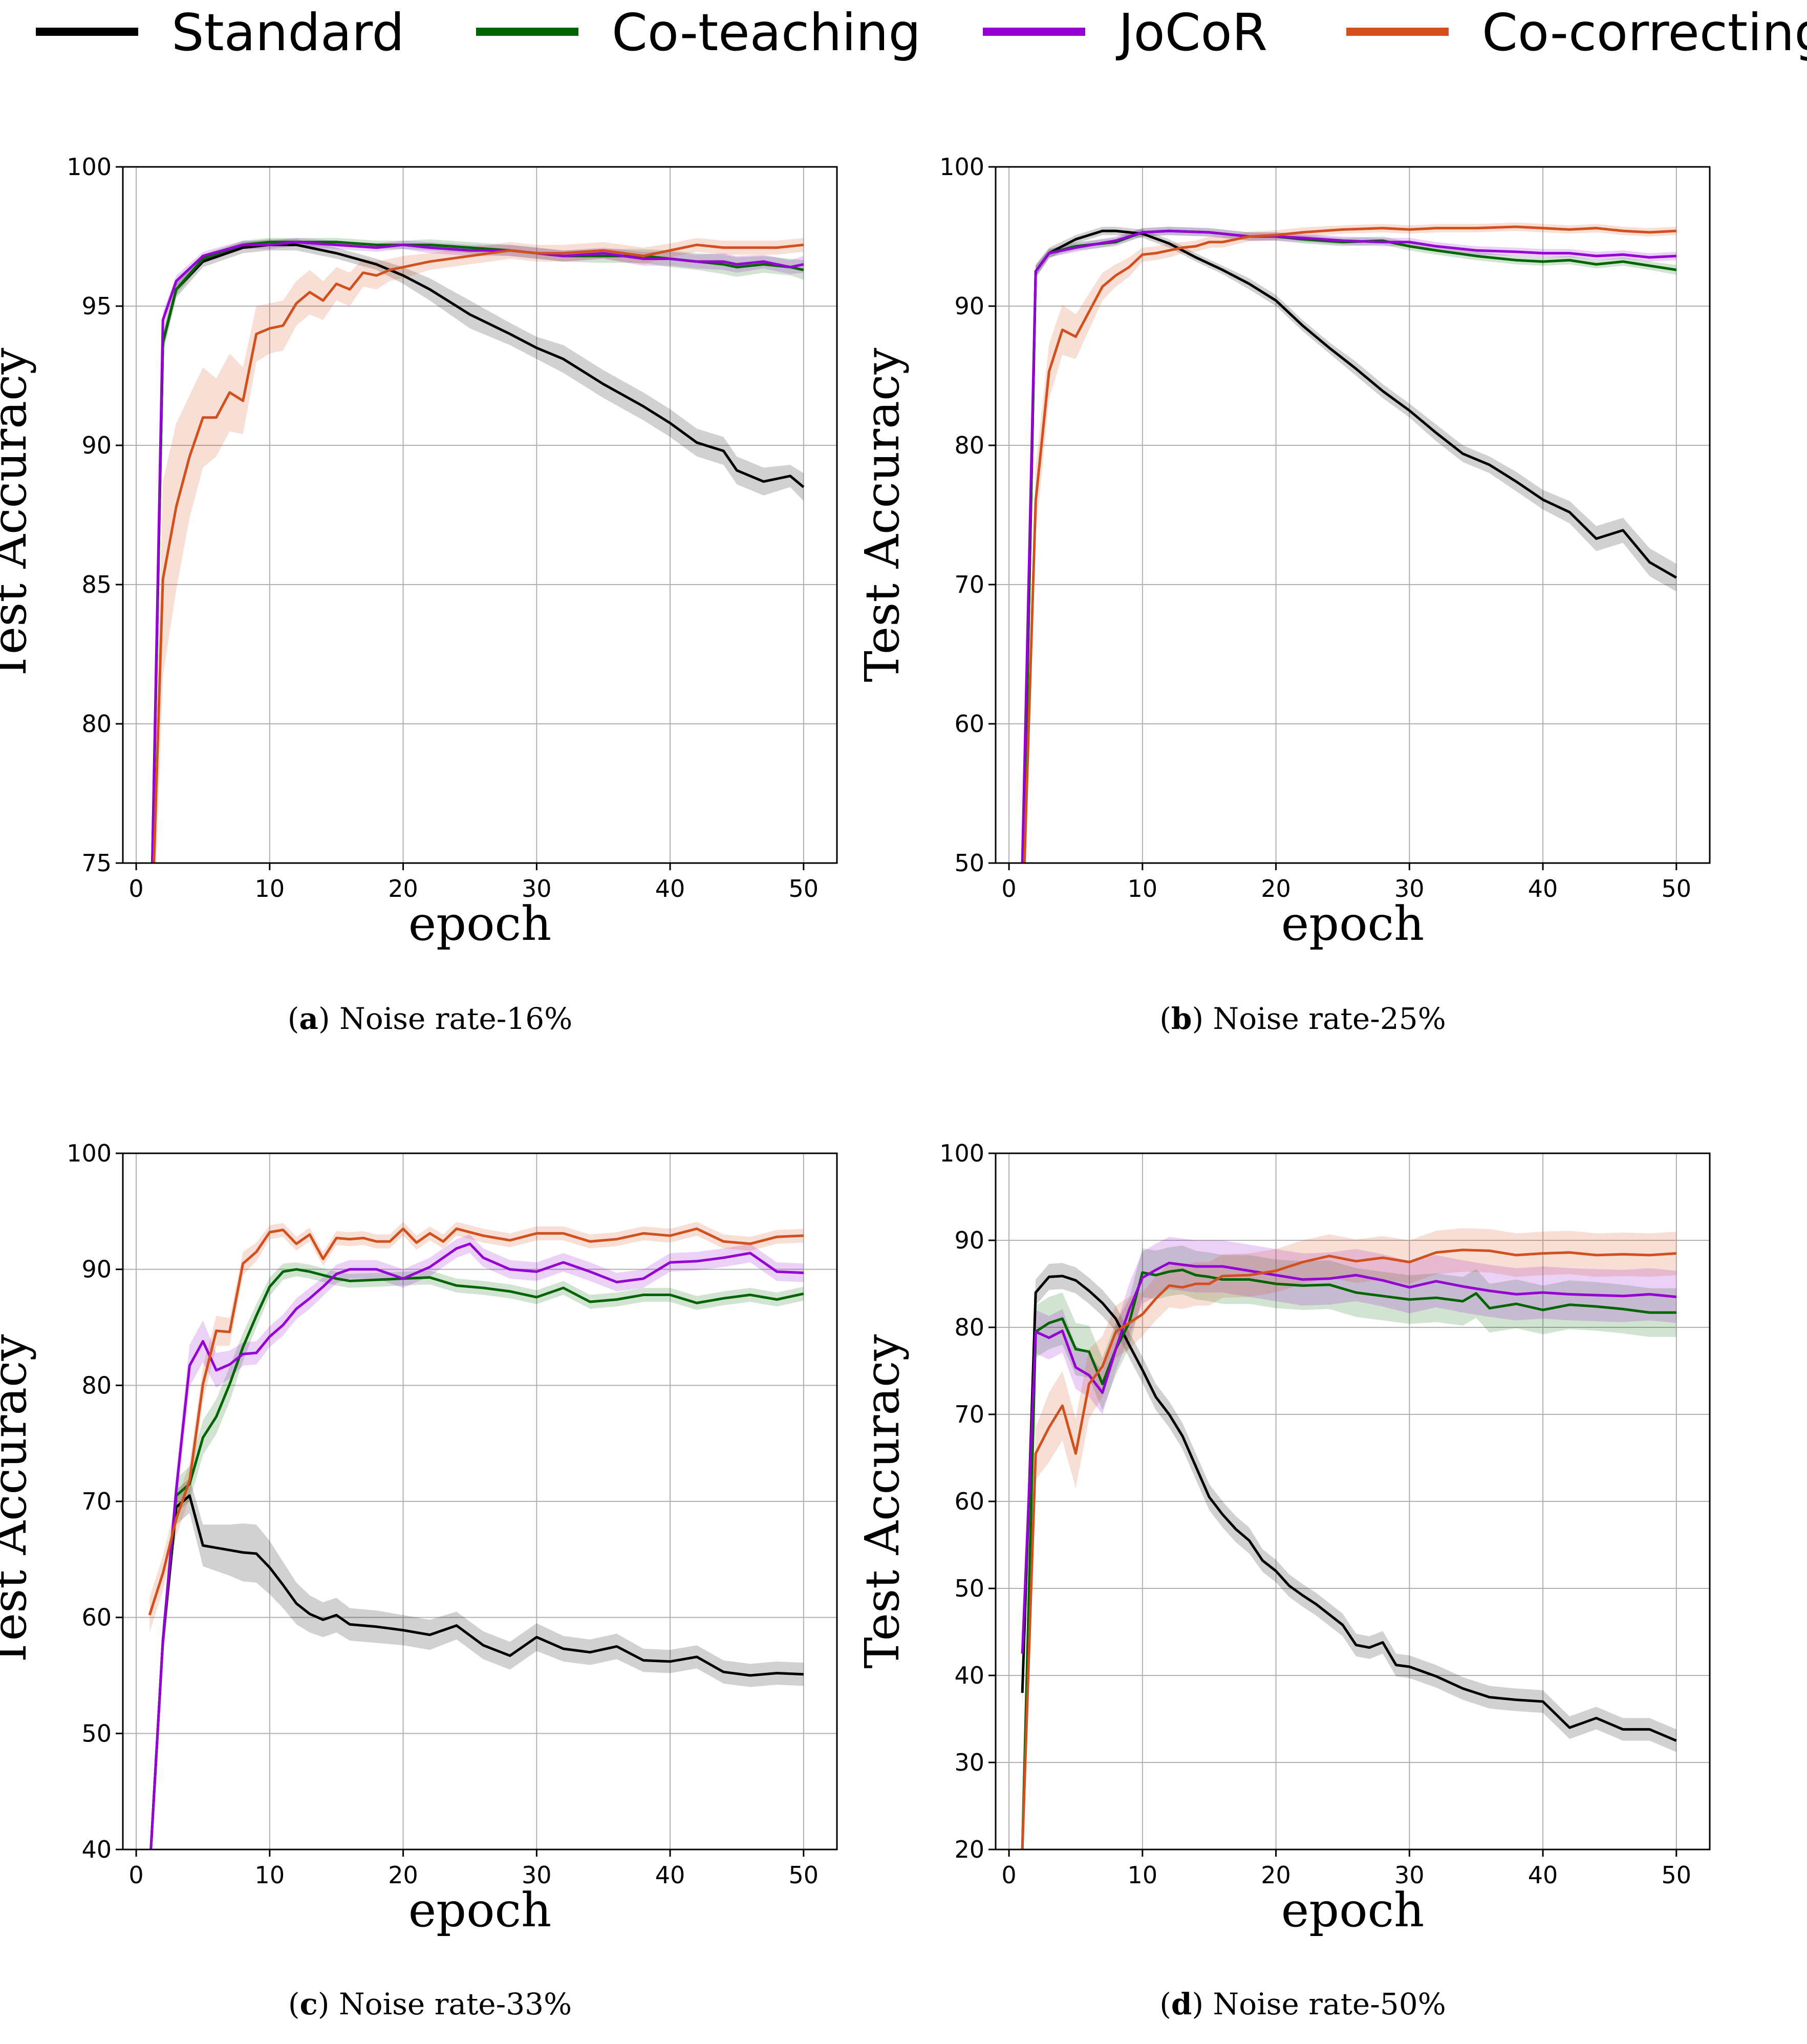 This screenshot has height=2044, width=1807. I want to click on y-tick-label: 85, so click(97, 584).